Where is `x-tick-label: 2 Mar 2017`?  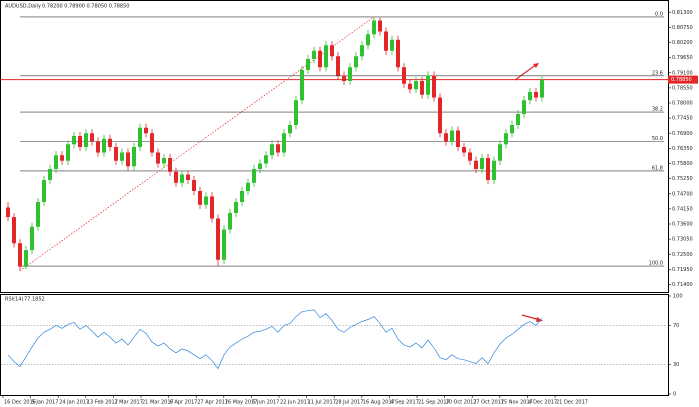 x-tick-label: 2 Mar 2017 is located at coordinates (128, 403).